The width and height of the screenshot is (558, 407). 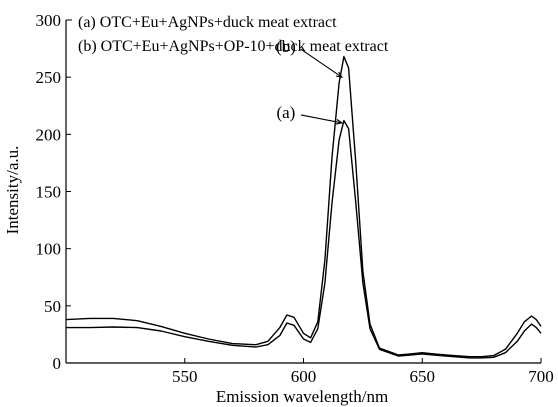 I want to click on y-tick-label: 150, so click(x=49, y=192).